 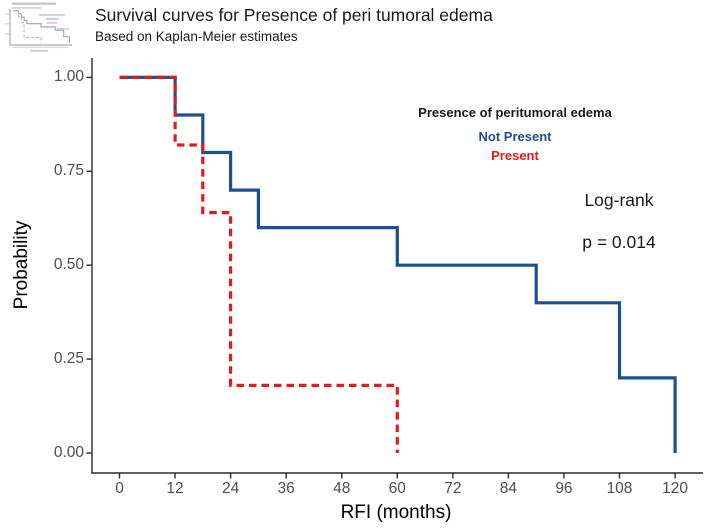 What do you see at coordinates (175, 488) in the screenshot?
I see `x-tick-label: 12` at bounding box center [175, 488].